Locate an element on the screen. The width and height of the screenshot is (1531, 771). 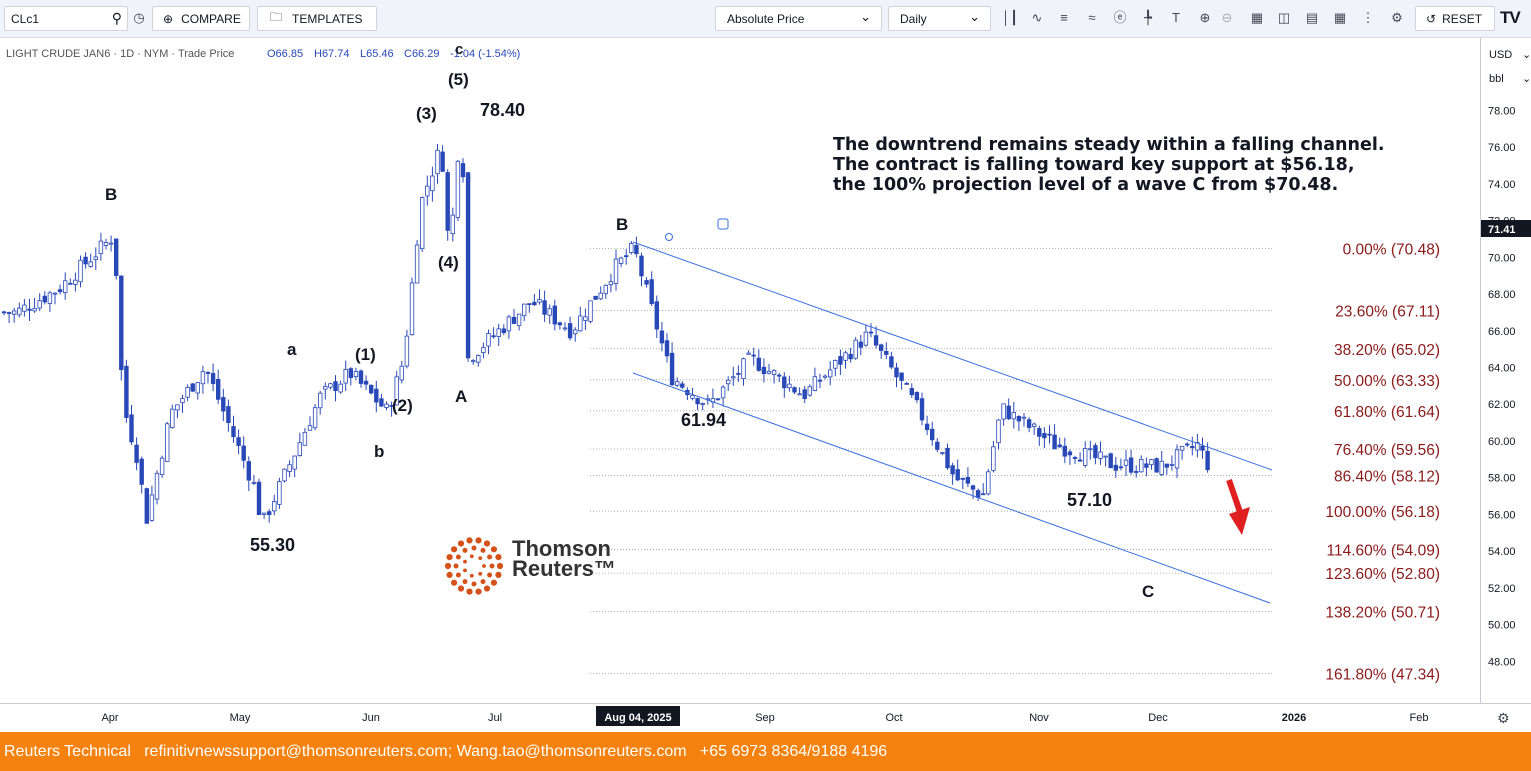
wave-label-B: B is located at coordinates (111, 194).